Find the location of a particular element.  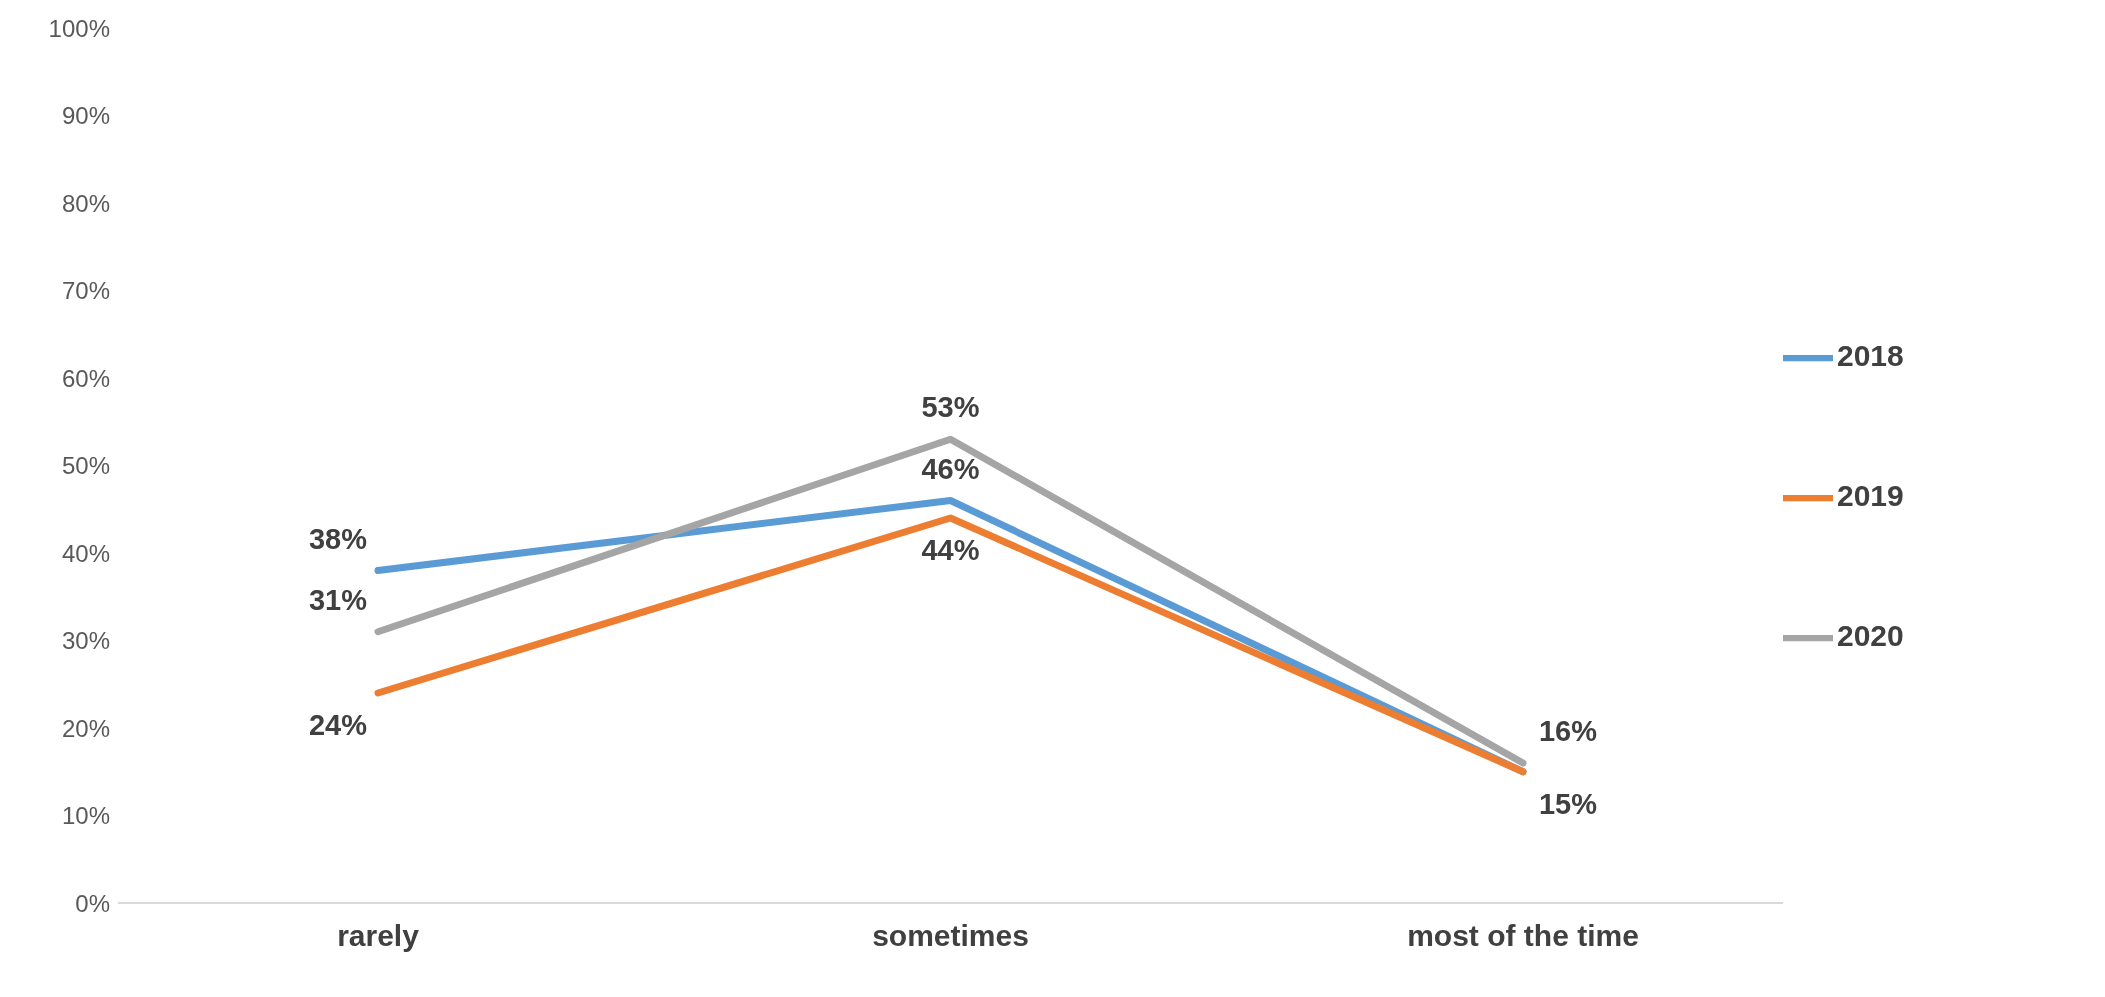

data-label: 38% is located at coordinates (338, 538).